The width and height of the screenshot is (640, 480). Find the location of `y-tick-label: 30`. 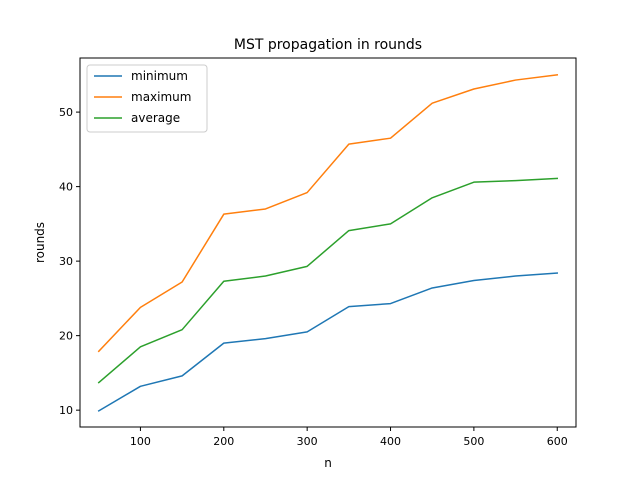

y-tick-label: 30 is located at coordinates (66, 261).